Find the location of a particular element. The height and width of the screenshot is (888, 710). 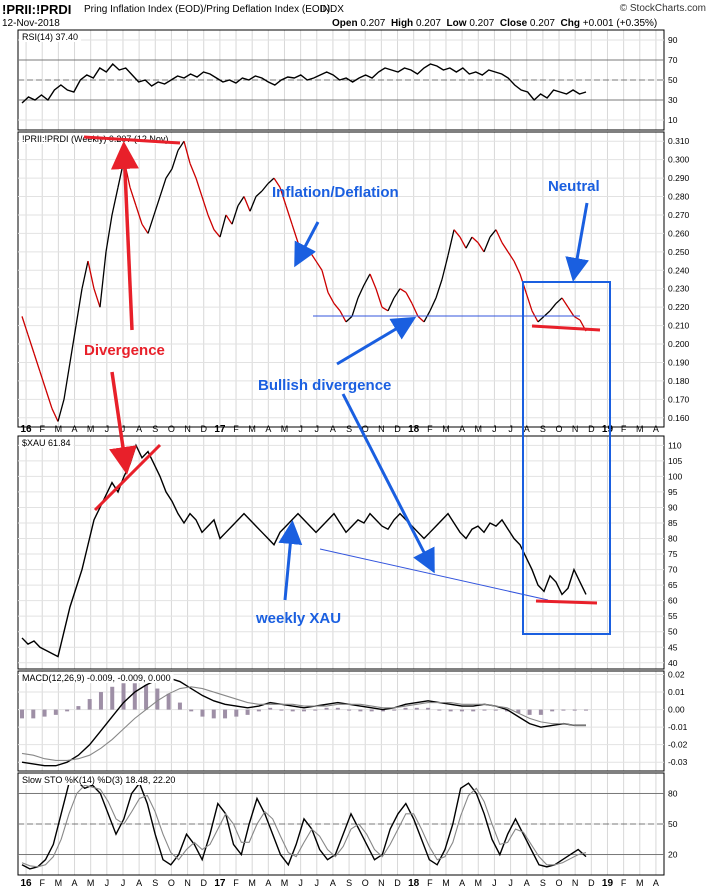

label-inflation-deflation: Inflation/Deflation is located at coordinates (335, 192).